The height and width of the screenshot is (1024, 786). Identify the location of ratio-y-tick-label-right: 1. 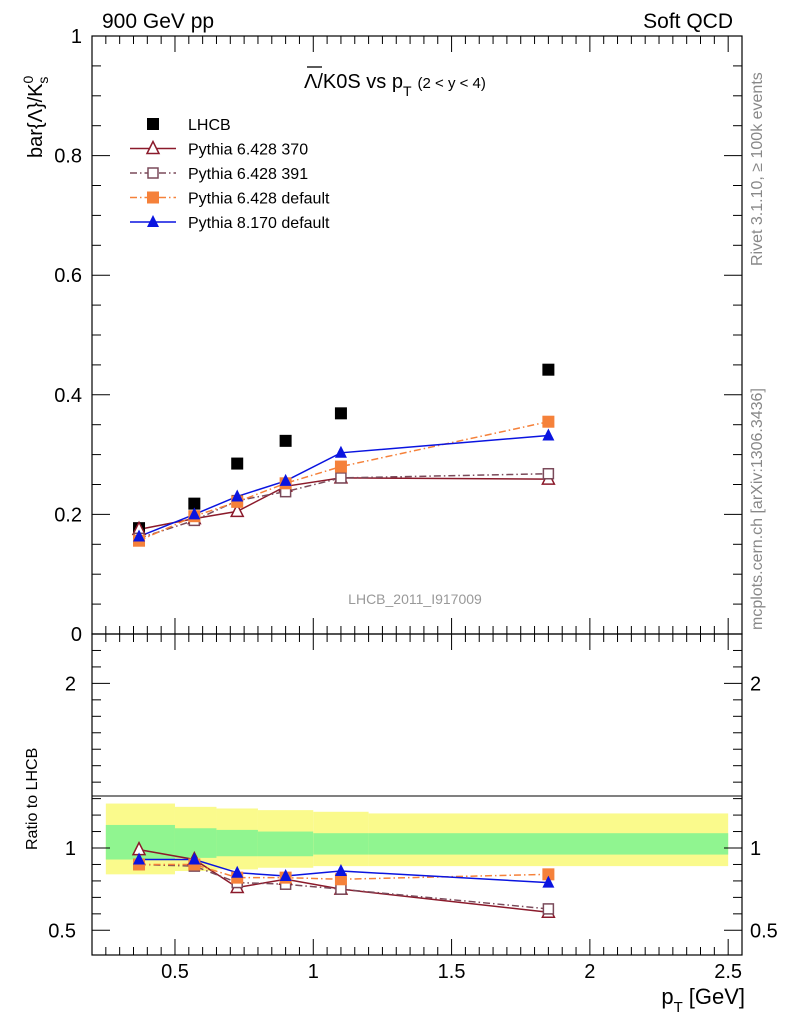
(755, 849).